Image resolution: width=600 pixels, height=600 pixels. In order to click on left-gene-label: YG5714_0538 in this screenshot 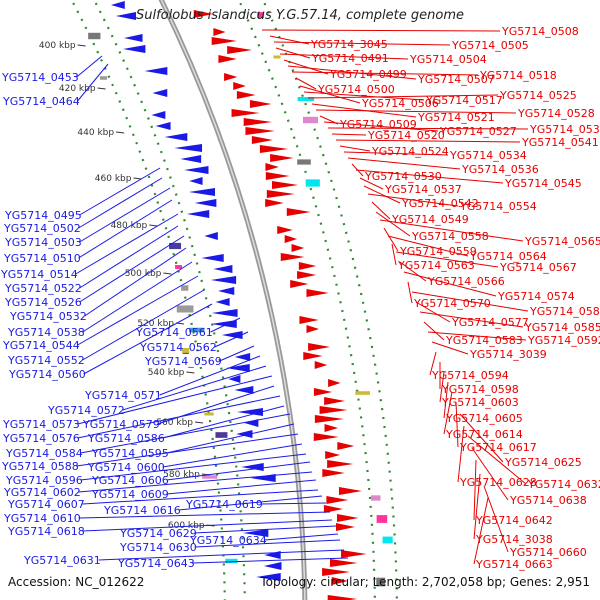, I will do `click(46, 332)`.